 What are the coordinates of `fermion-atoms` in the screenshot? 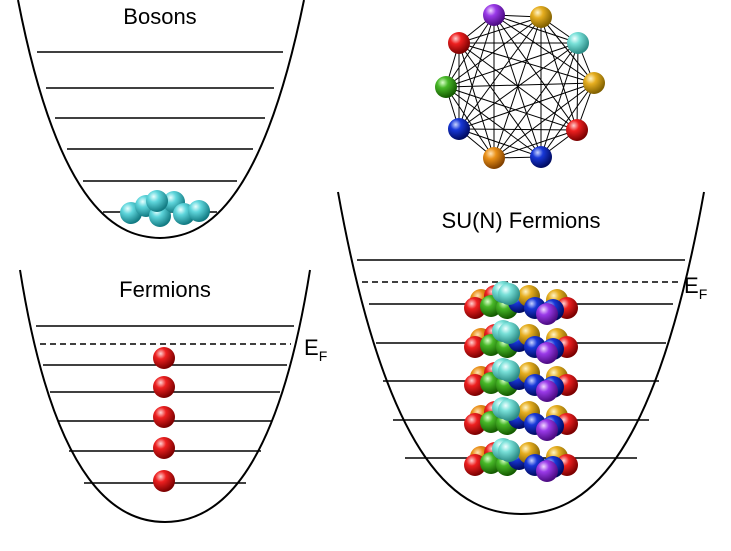 It's located at (164, 419).